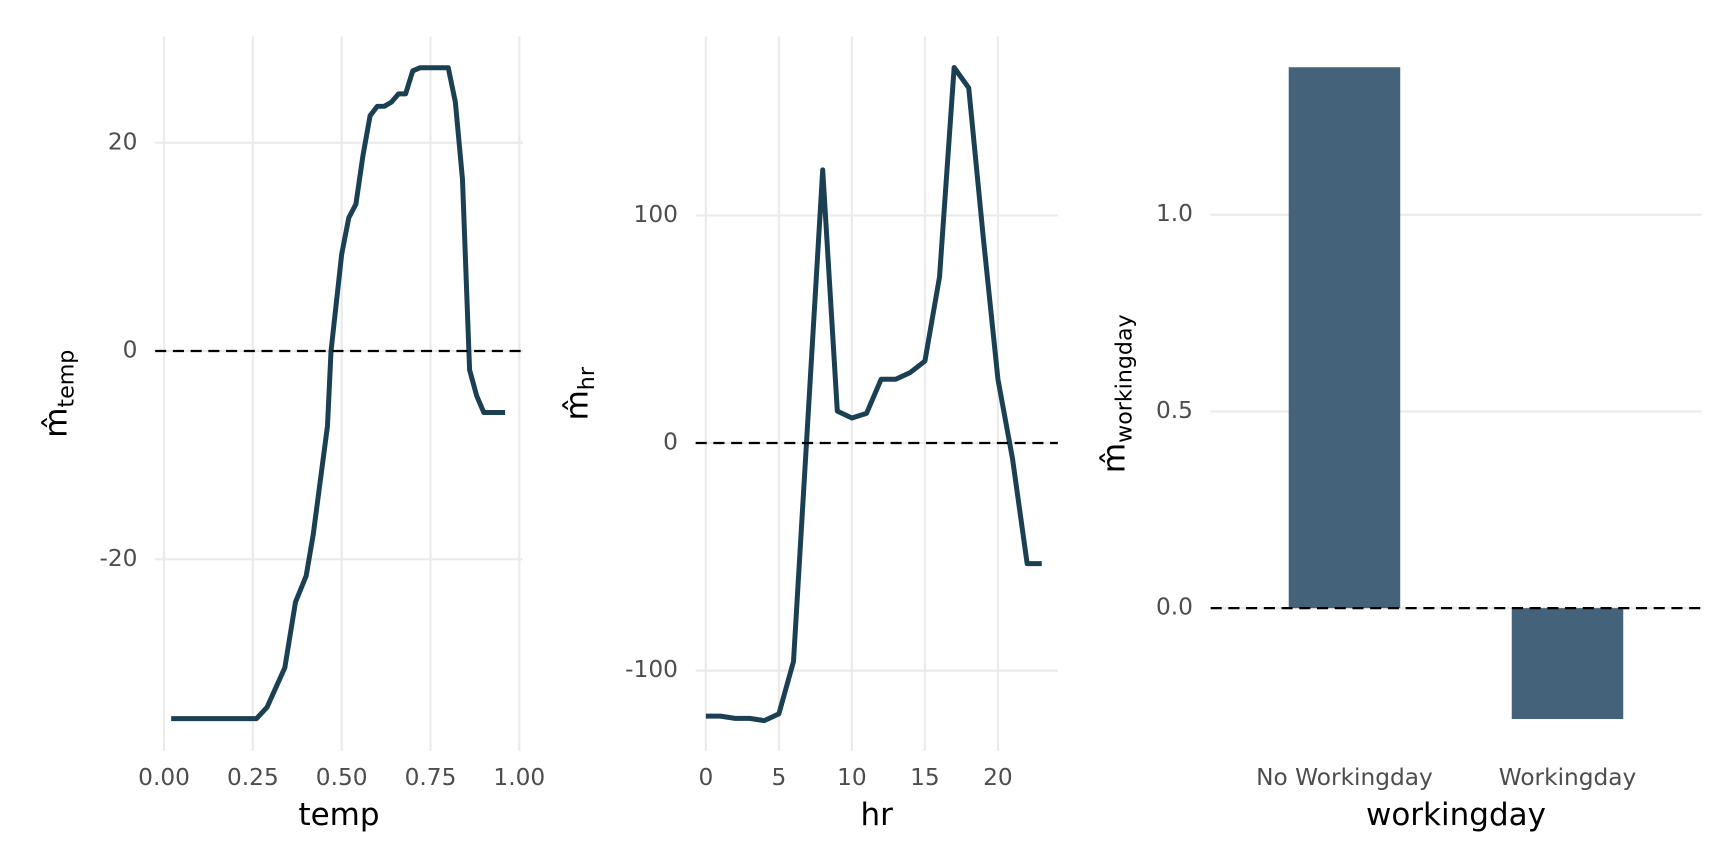 This screenshot has width=1728, height=865. Describe the element at coordinates (656, 214) in the screenshot. I see `y-tick-label: 100` at that location.